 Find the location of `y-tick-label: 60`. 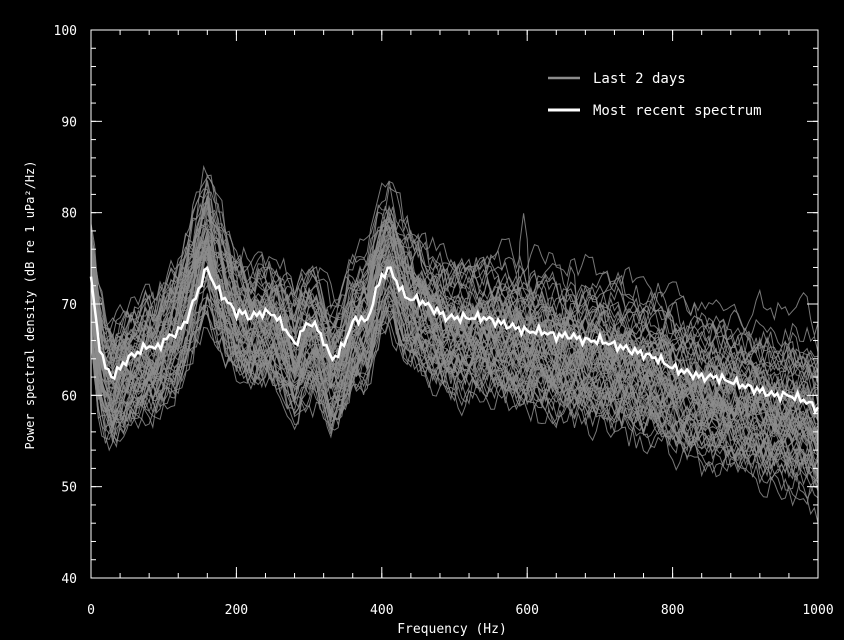

y-tick-label: 60 is located at coordinates (69, 396).